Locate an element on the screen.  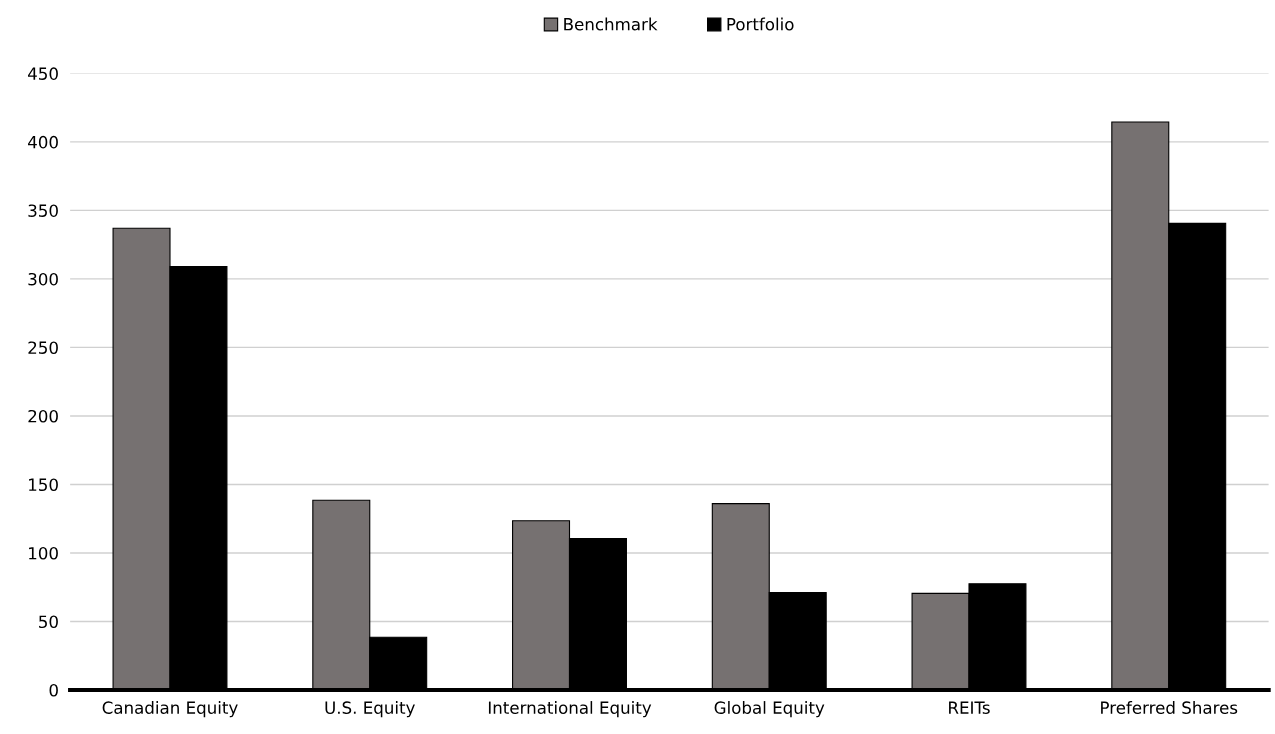
x-tick-label: International Equity is located at coordinates (570, 709).